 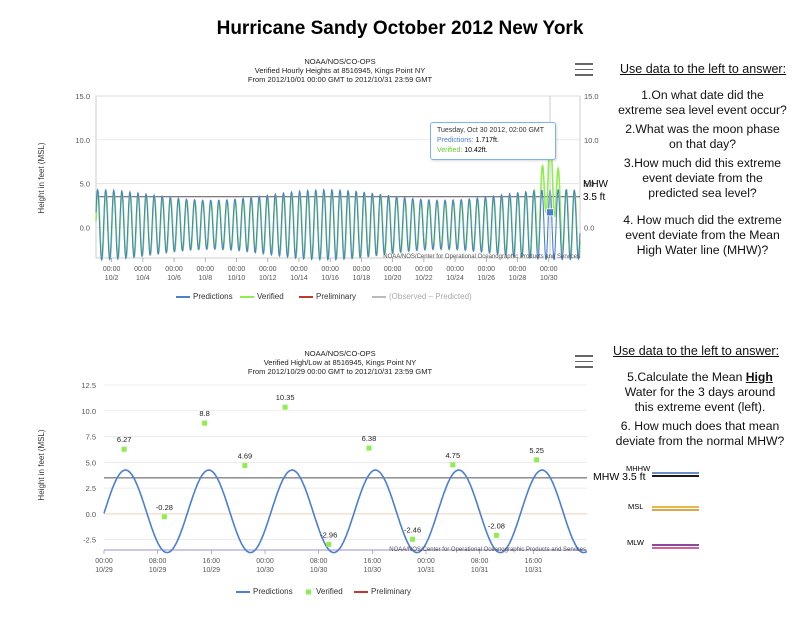 I want to click on tooltip-ver-label: Verified:, so click(x=450, y=150).